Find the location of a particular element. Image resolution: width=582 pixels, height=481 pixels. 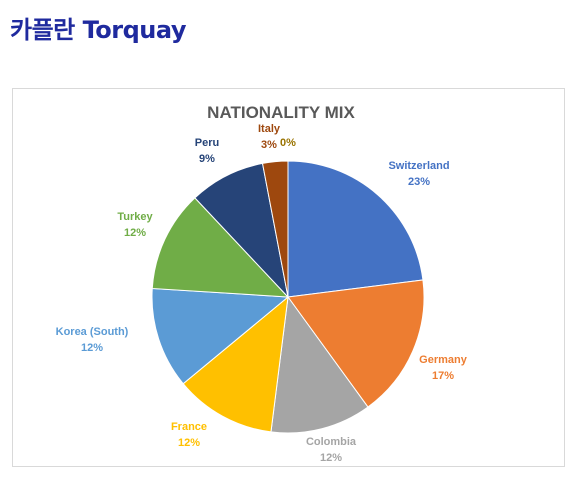

slice-value-unnamed: 0% is located at coordinates (288, 143).